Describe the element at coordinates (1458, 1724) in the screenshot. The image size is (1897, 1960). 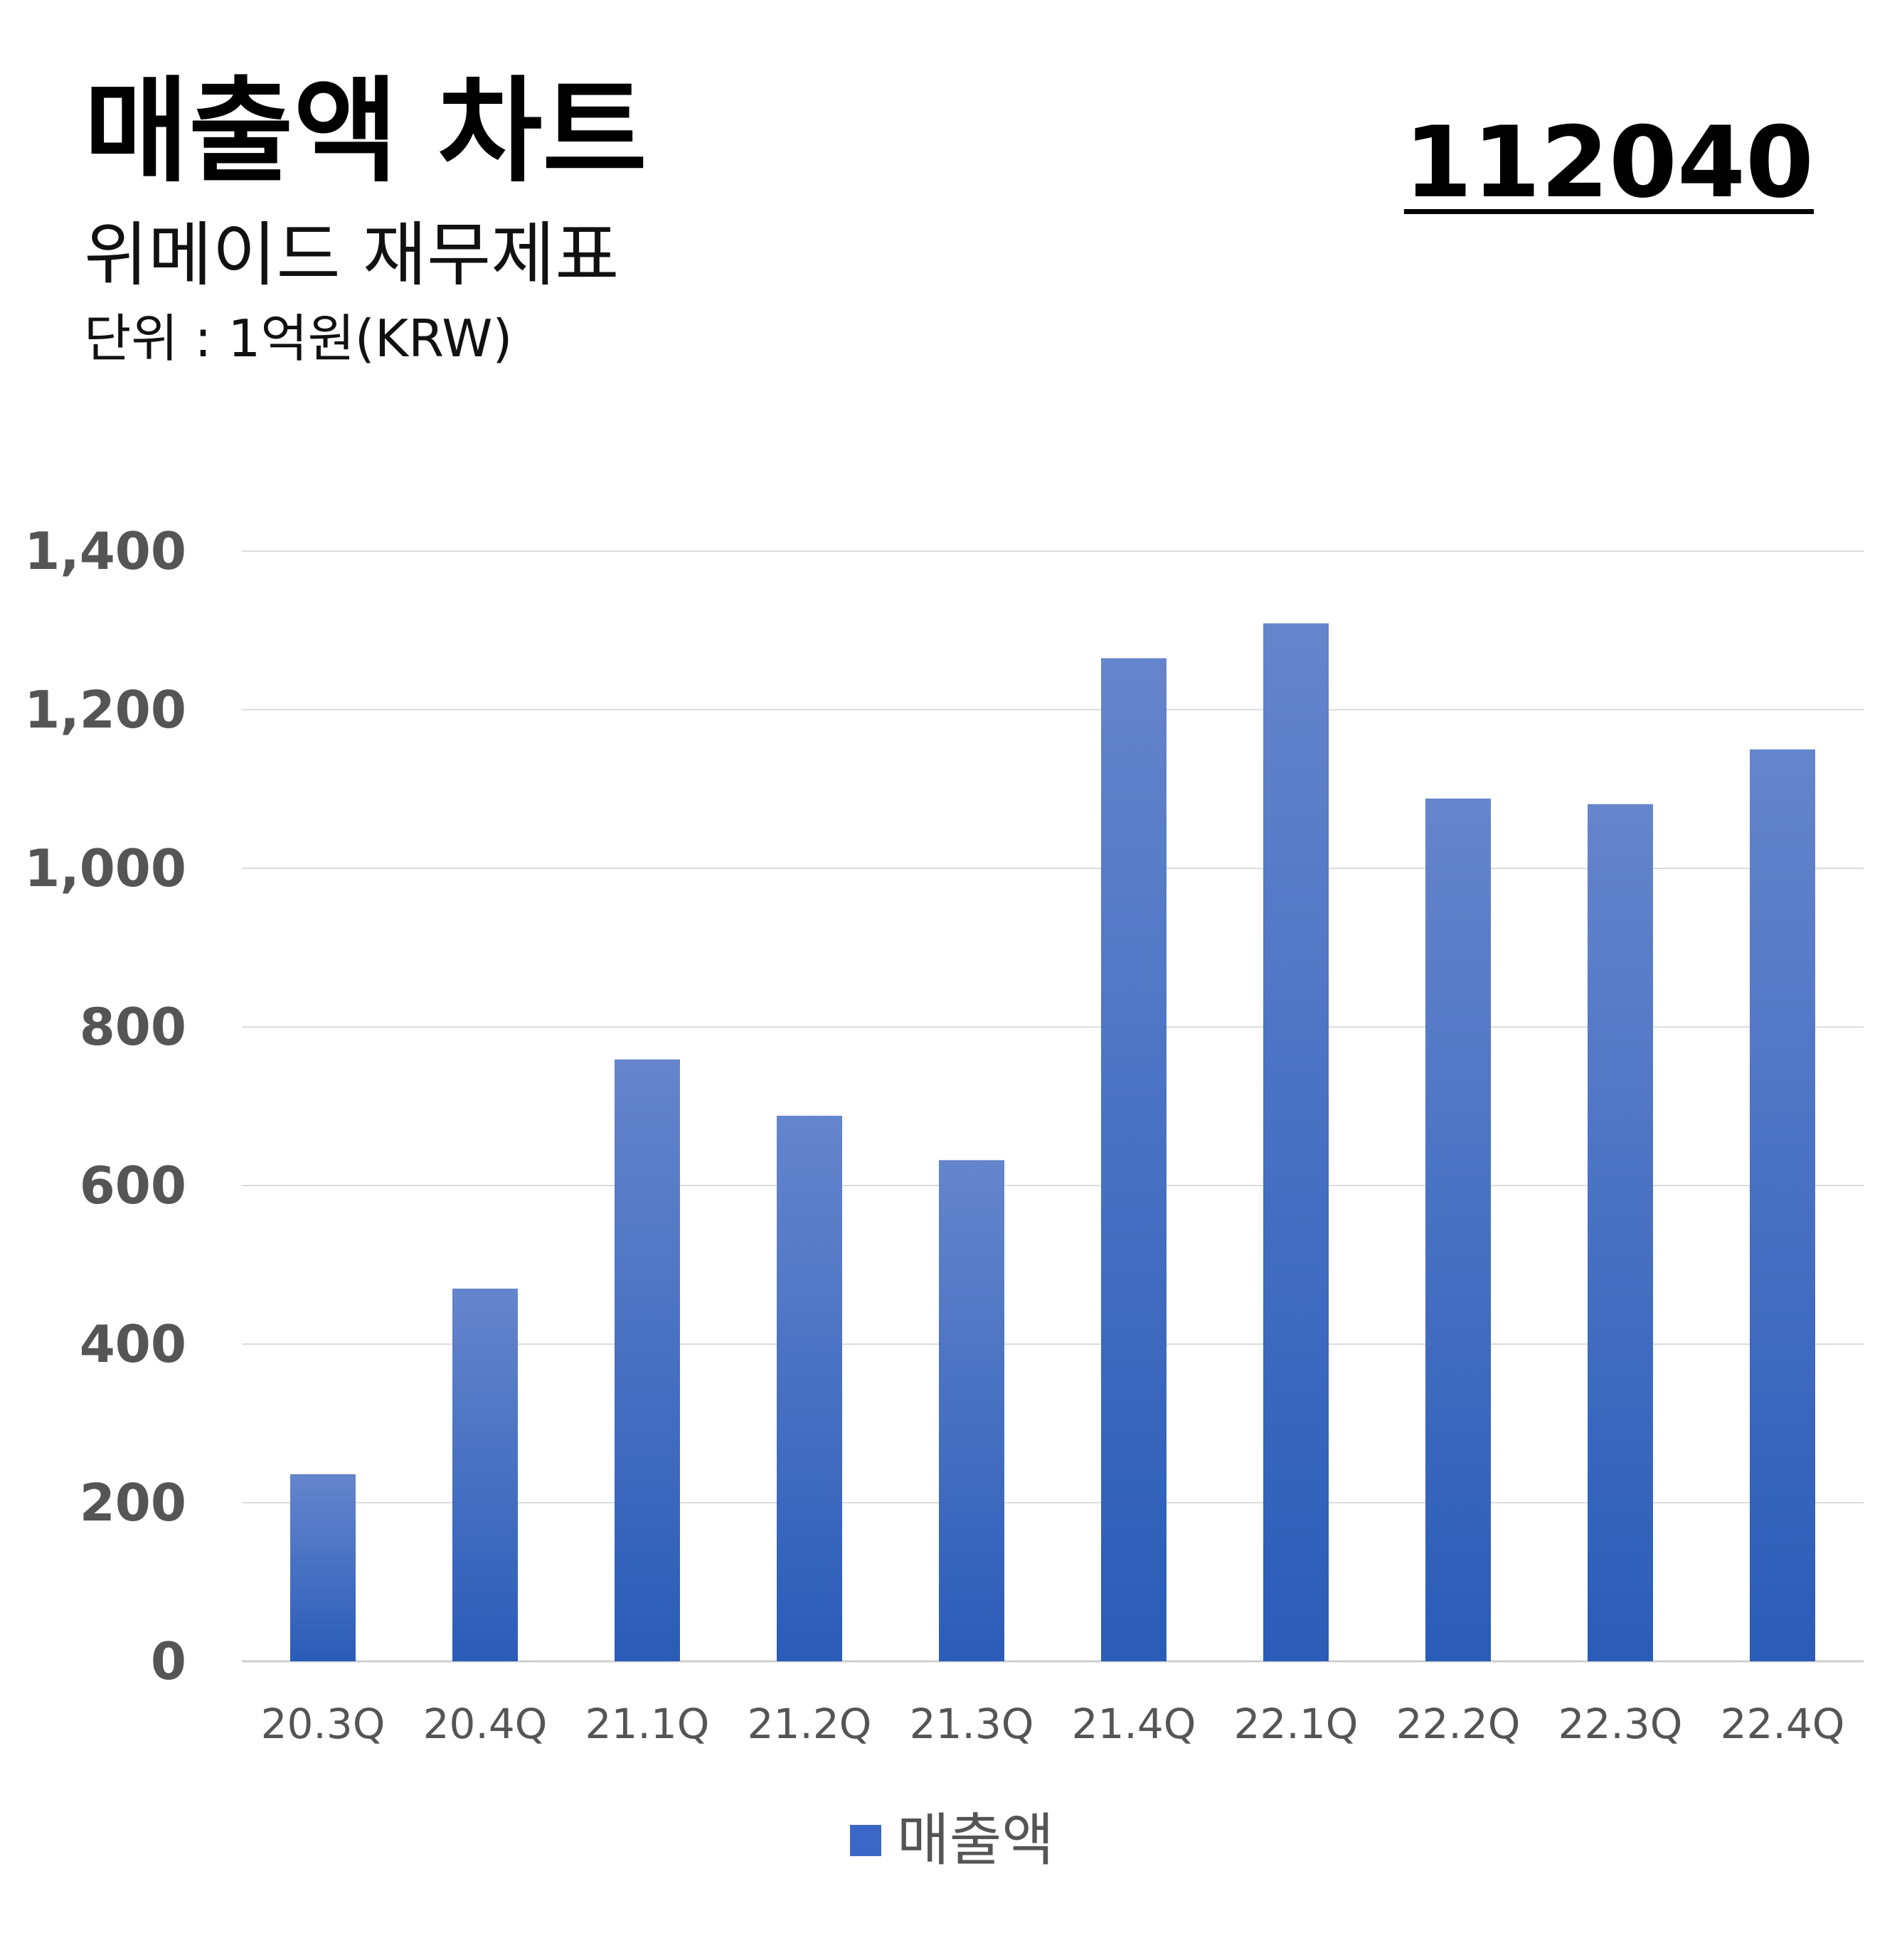
I see `x-tick-label: 22.2Q` at that location.